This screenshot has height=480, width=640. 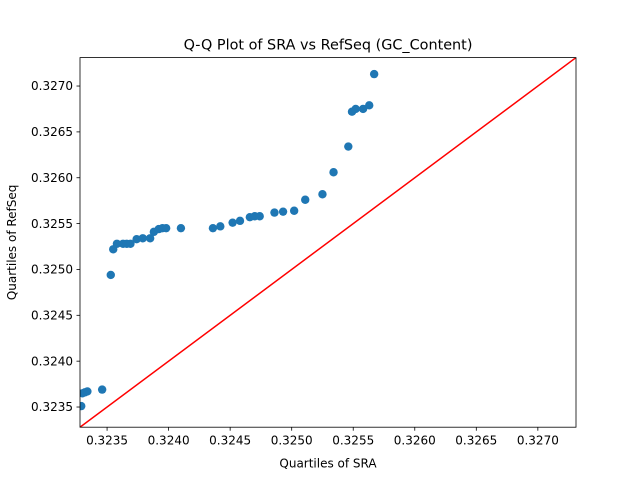 I want to click on x-tick-label: 0.3265, so click(x=476, y=441).